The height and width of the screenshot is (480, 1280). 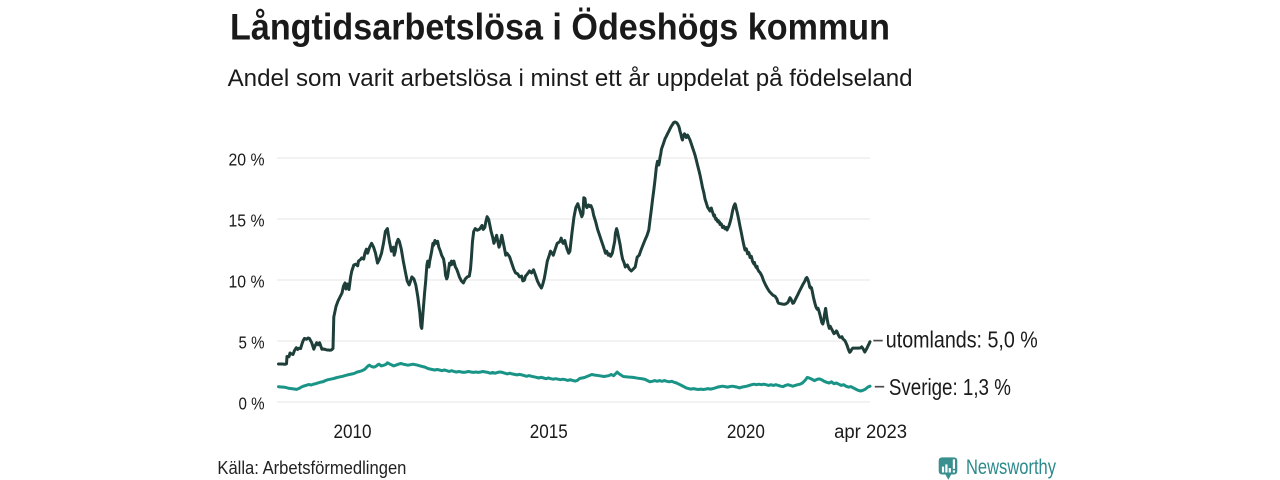 I want to click on svg-text: utomlands: 5,0 %, so click(x=962, y=340).